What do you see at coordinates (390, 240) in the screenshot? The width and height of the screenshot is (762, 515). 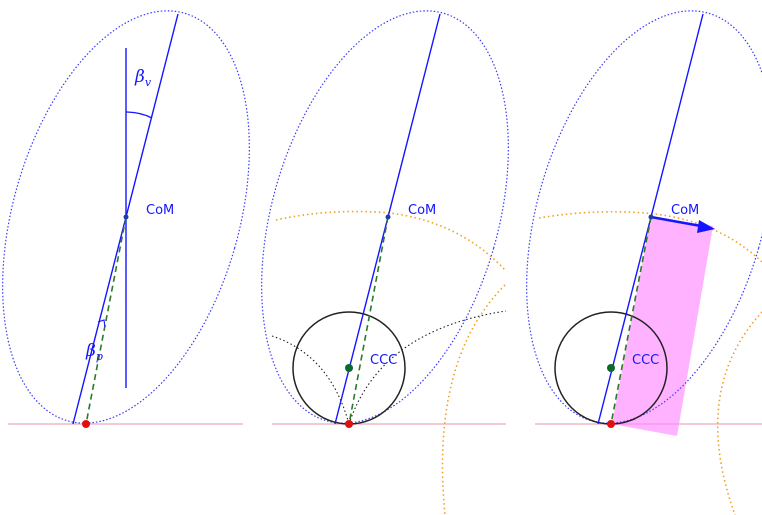 I see `orange-arc-upper-middle` at bounding box center [390, 240].